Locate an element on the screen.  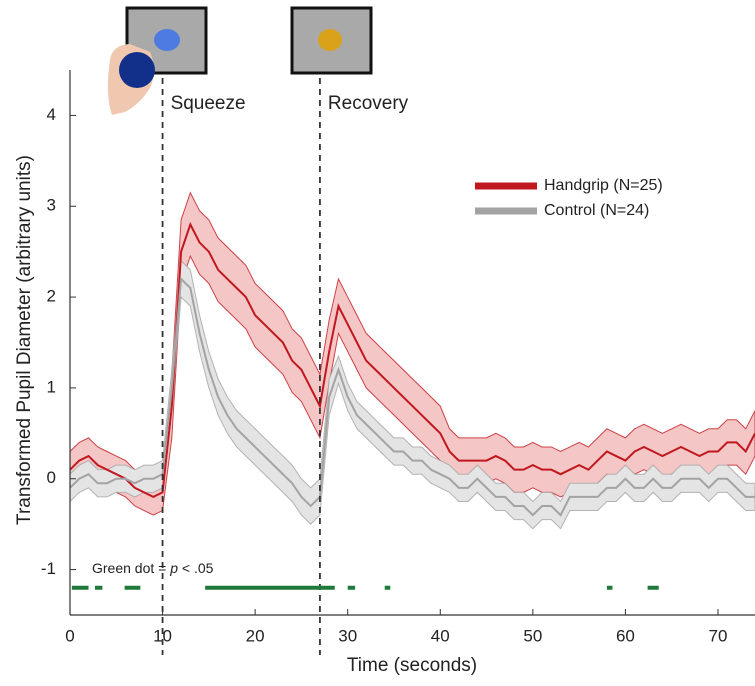
stimulus-screen is located at coordinates (331, 40).